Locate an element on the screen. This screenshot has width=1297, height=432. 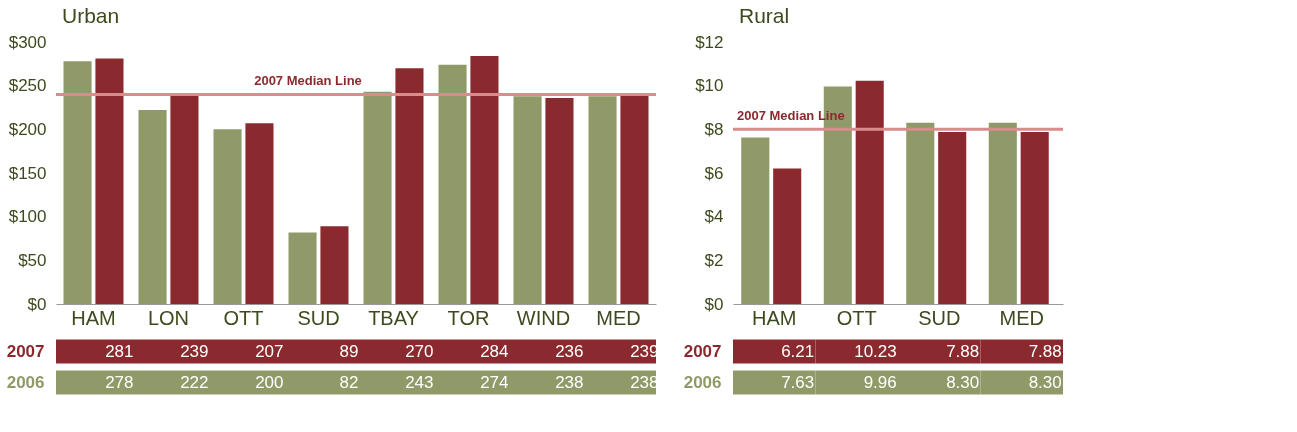
y-tick-label: $250 is located at coordinates (27, 86).